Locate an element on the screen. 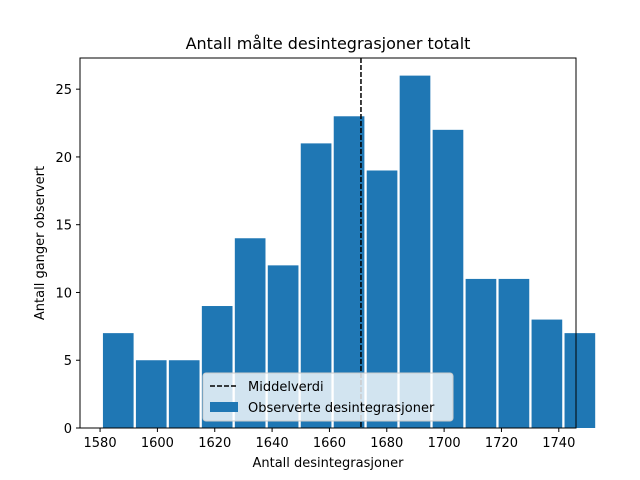 This screenshot has width=640, height=480. legend-box is located at coordinates (328, 397).